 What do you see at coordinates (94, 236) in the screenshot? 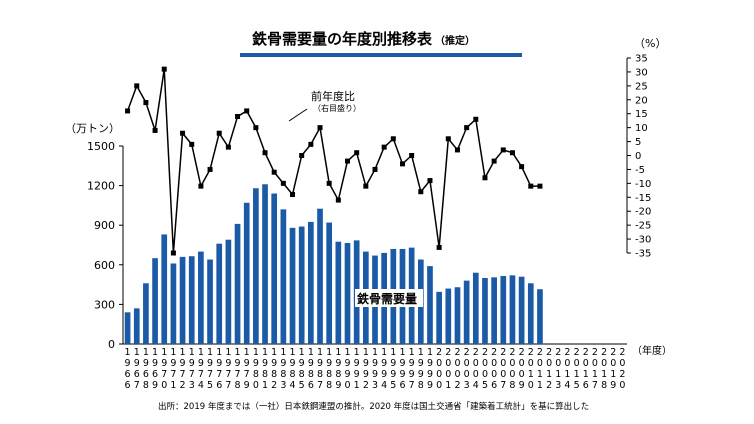
I see `left-axis: 0 300 600 900 1200 1500 （万トン）` at bounding box center [94, 236].